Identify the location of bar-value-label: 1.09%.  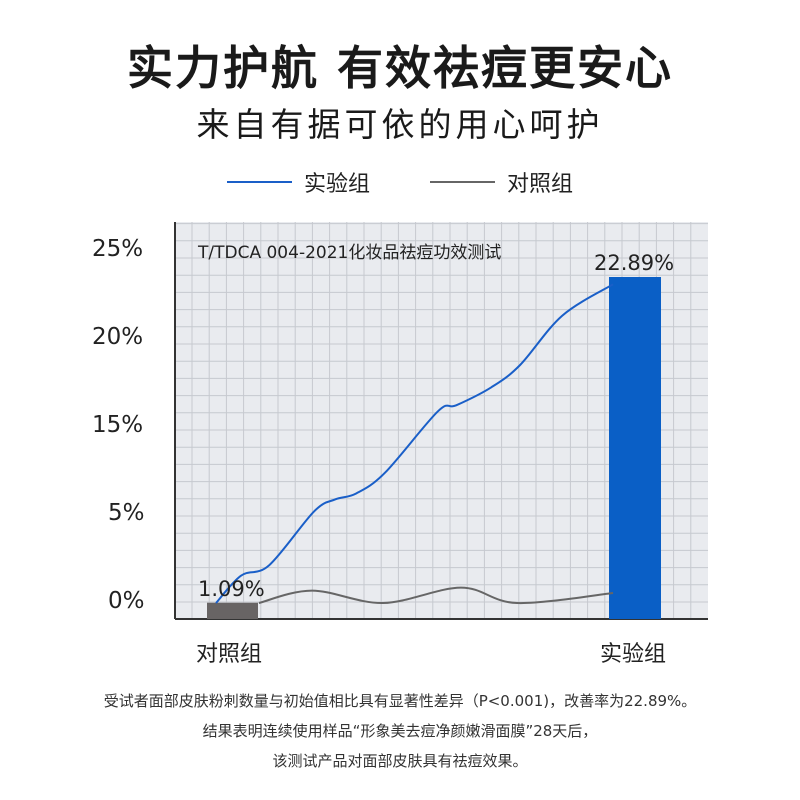
(231, 589).